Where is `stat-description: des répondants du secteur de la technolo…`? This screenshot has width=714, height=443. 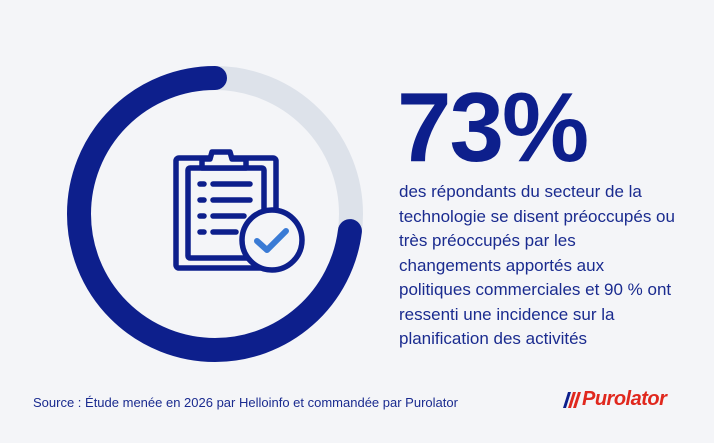 stat-description: des répondants du secteur de la technolo… is located at coordinates (537, 265).